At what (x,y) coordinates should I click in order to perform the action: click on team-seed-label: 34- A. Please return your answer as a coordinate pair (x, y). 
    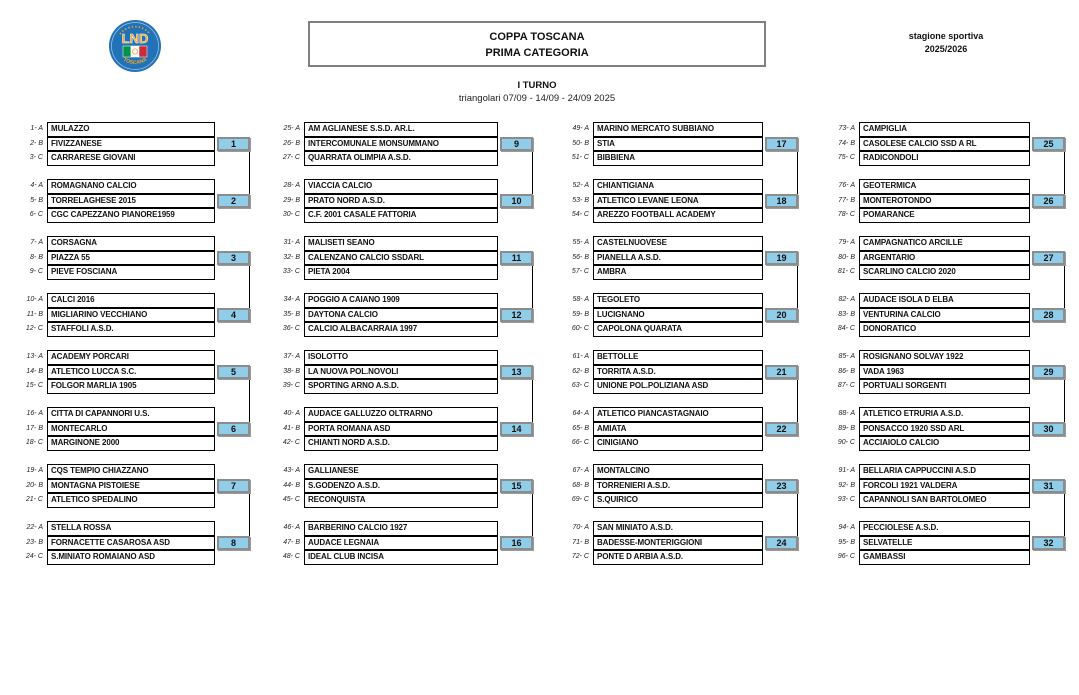
    Looking at the image, I should click on (291, 299).